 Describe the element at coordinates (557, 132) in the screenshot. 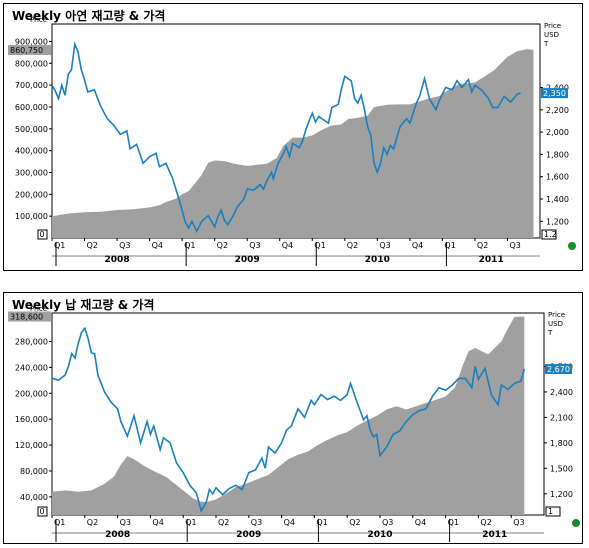

I see `right-tick-label: 2,000` at that location.